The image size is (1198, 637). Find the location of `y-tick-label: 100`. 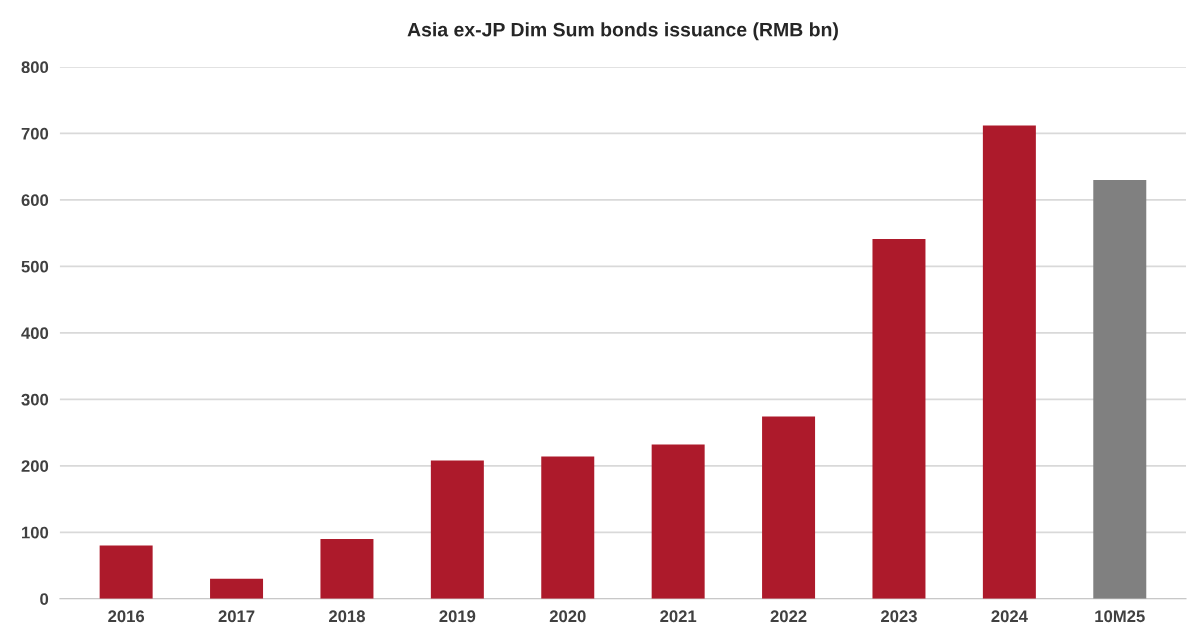

y-tick-label: 100 is located at coordinates (35, 532).